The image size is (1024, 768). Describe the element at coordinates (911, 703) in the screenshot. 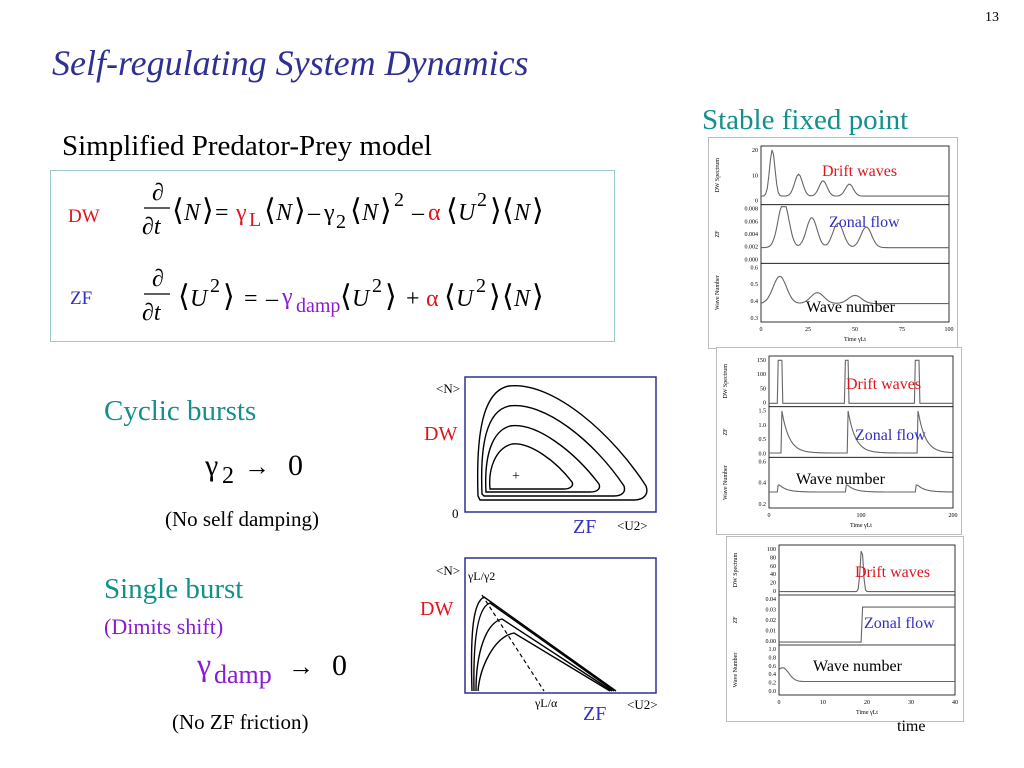

I see `x-tick-label: 30` at that location.